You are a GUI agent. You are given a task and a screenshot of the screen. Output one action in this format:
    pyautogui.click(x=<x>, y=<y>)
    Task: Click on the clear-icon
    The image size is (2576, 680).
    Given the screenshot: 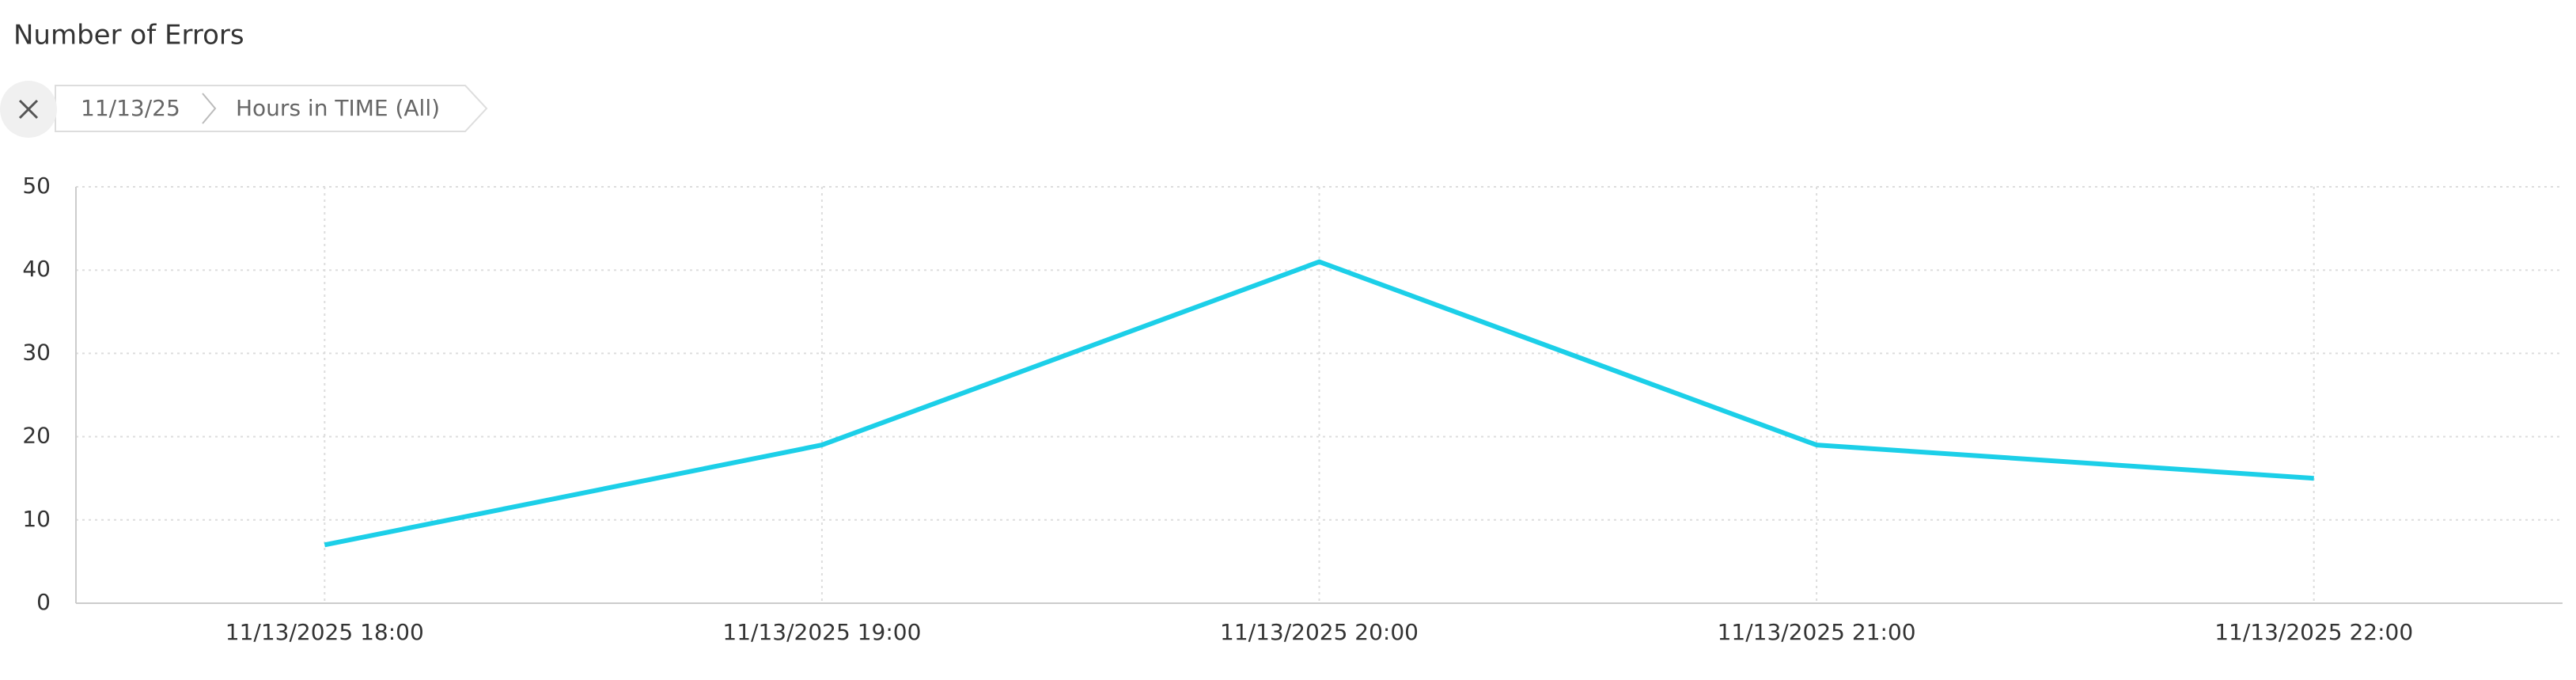 What is the action you would take?
    pyautogui.click(x=29, y=109)
    